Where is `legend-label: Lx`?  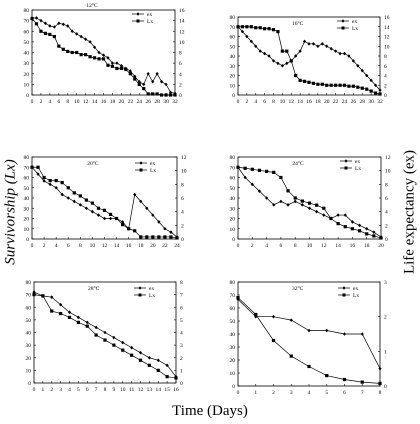
legend-label: Lx is located at coordinates (358, 169).